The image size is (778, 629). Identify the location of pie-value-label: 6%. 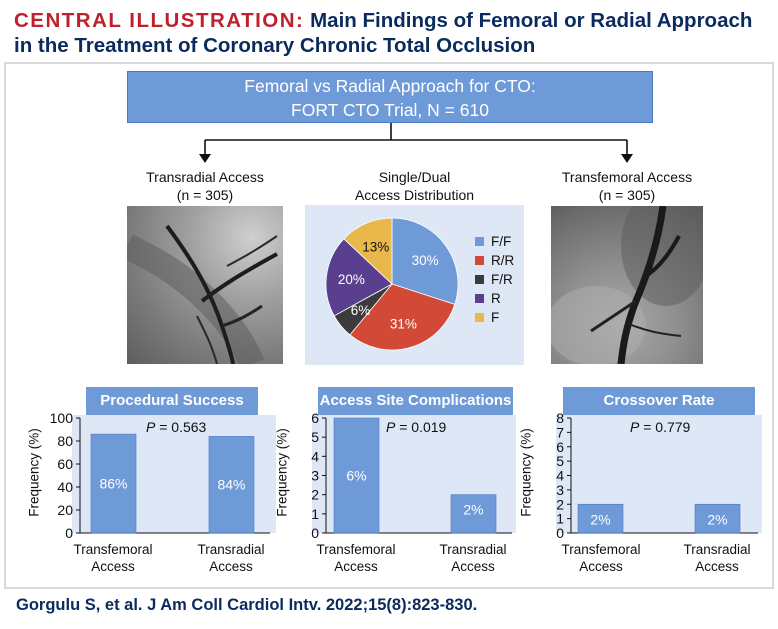
(361, 310).